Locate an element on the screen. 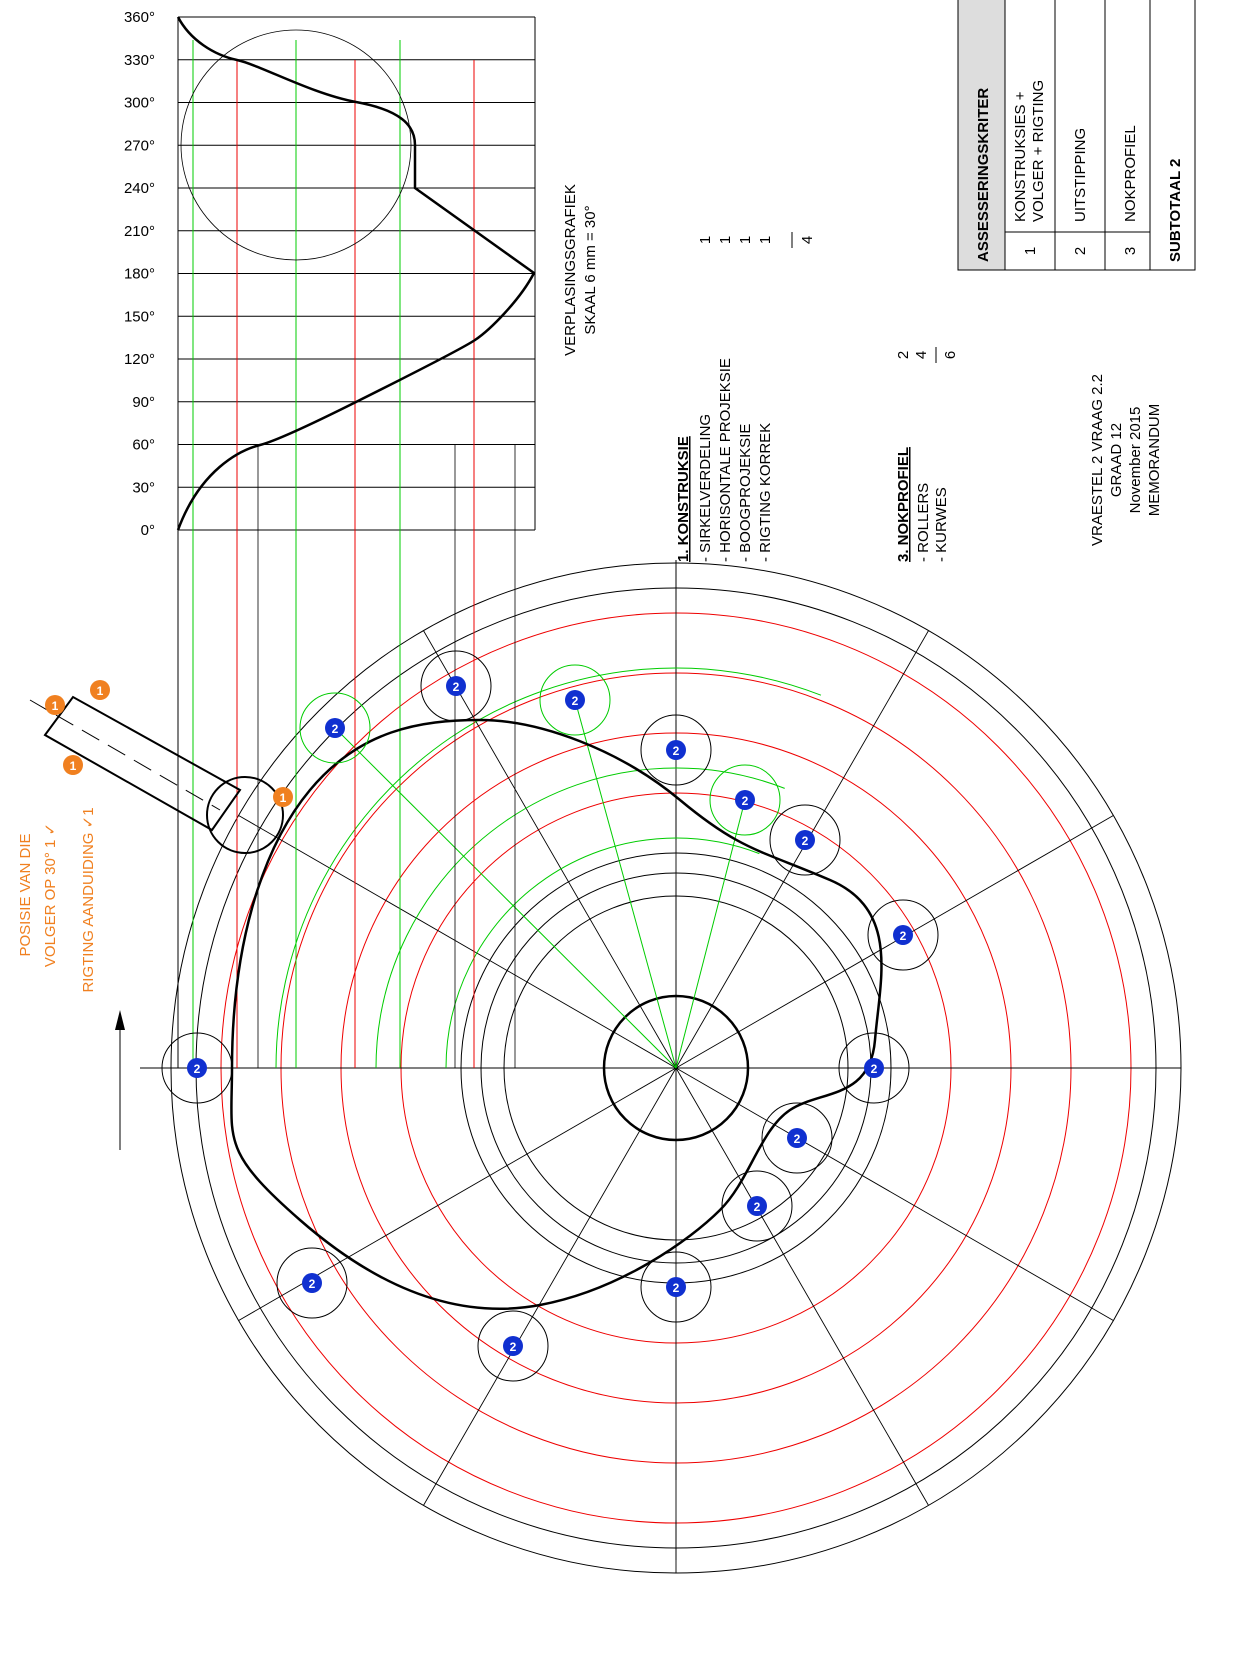 Image resolution: width=1255 pixels, height=1663 pixels. angle-label: 150° is located at coordinates (139, 316).